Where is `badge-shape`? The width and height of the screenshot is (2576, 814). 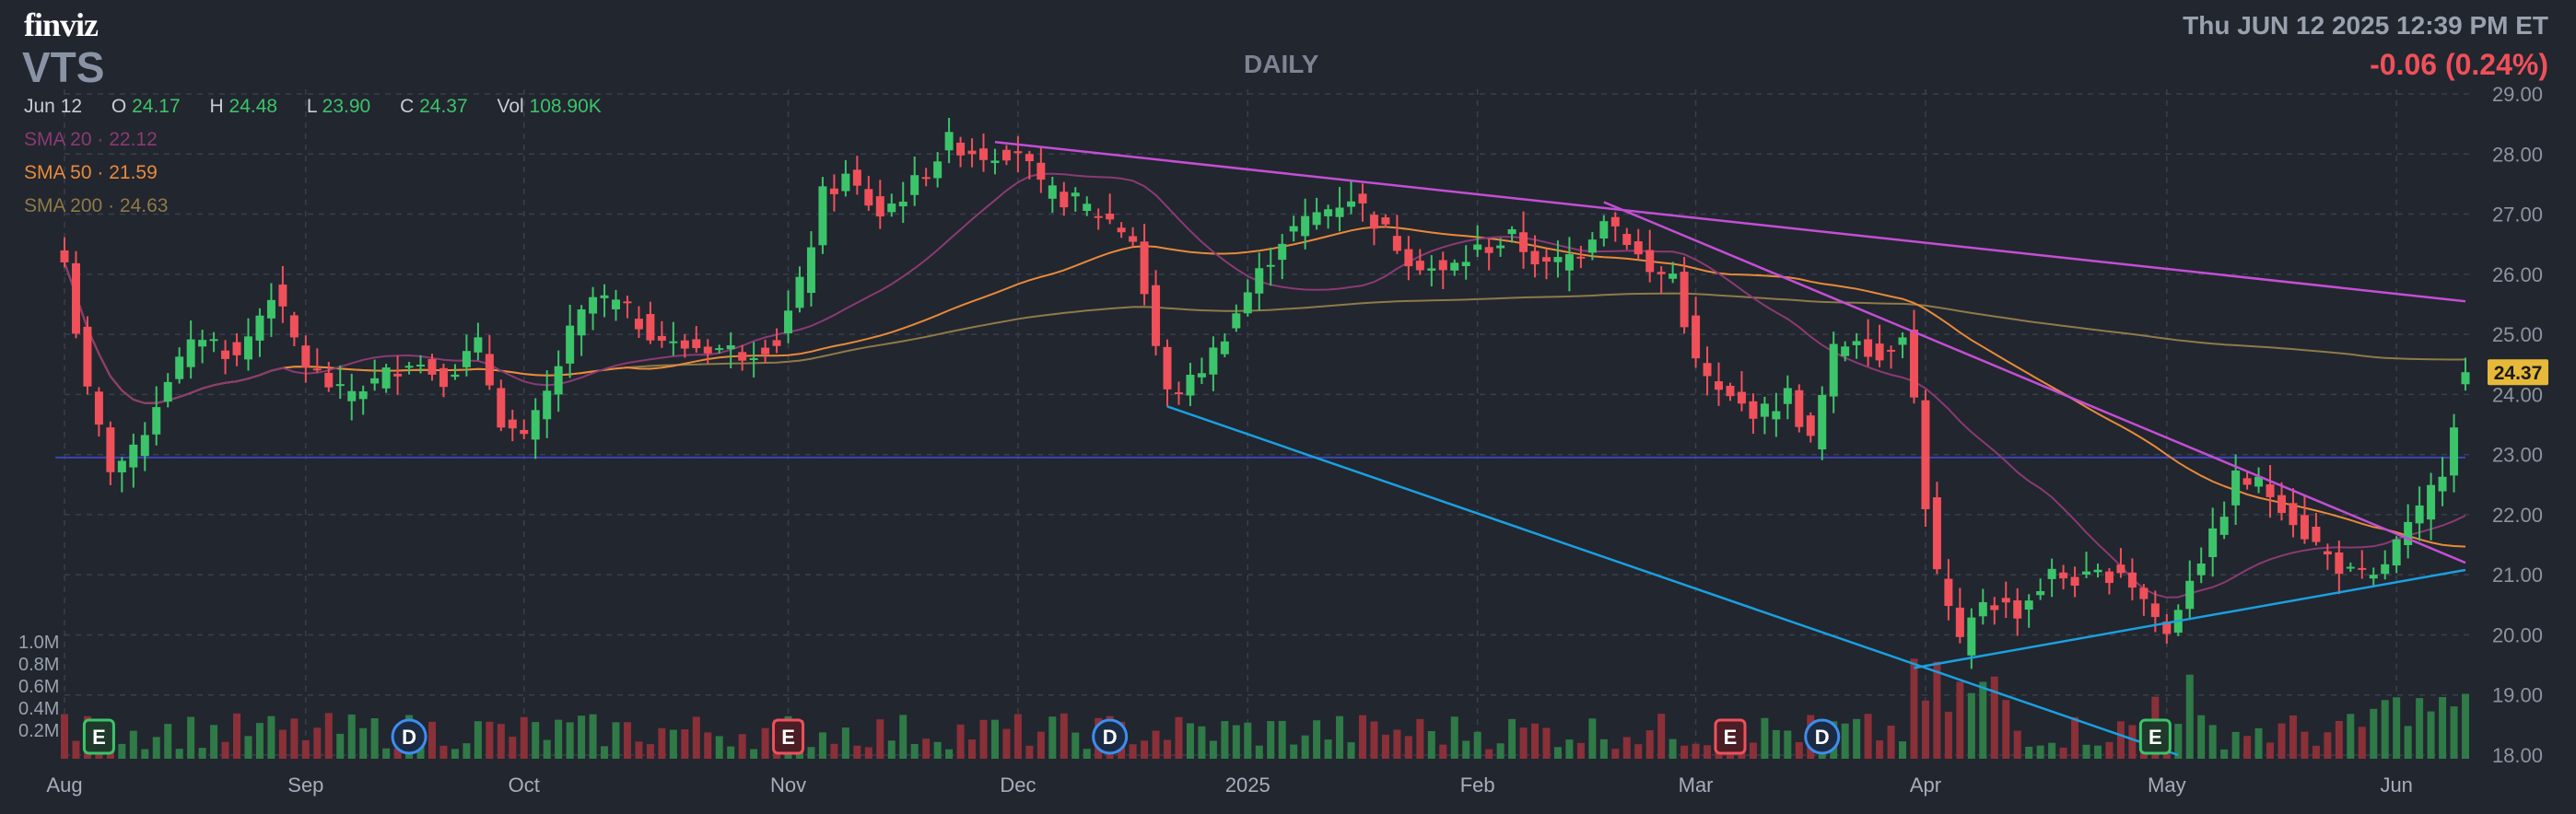 badge-shape is located at coordinates (788, 736).